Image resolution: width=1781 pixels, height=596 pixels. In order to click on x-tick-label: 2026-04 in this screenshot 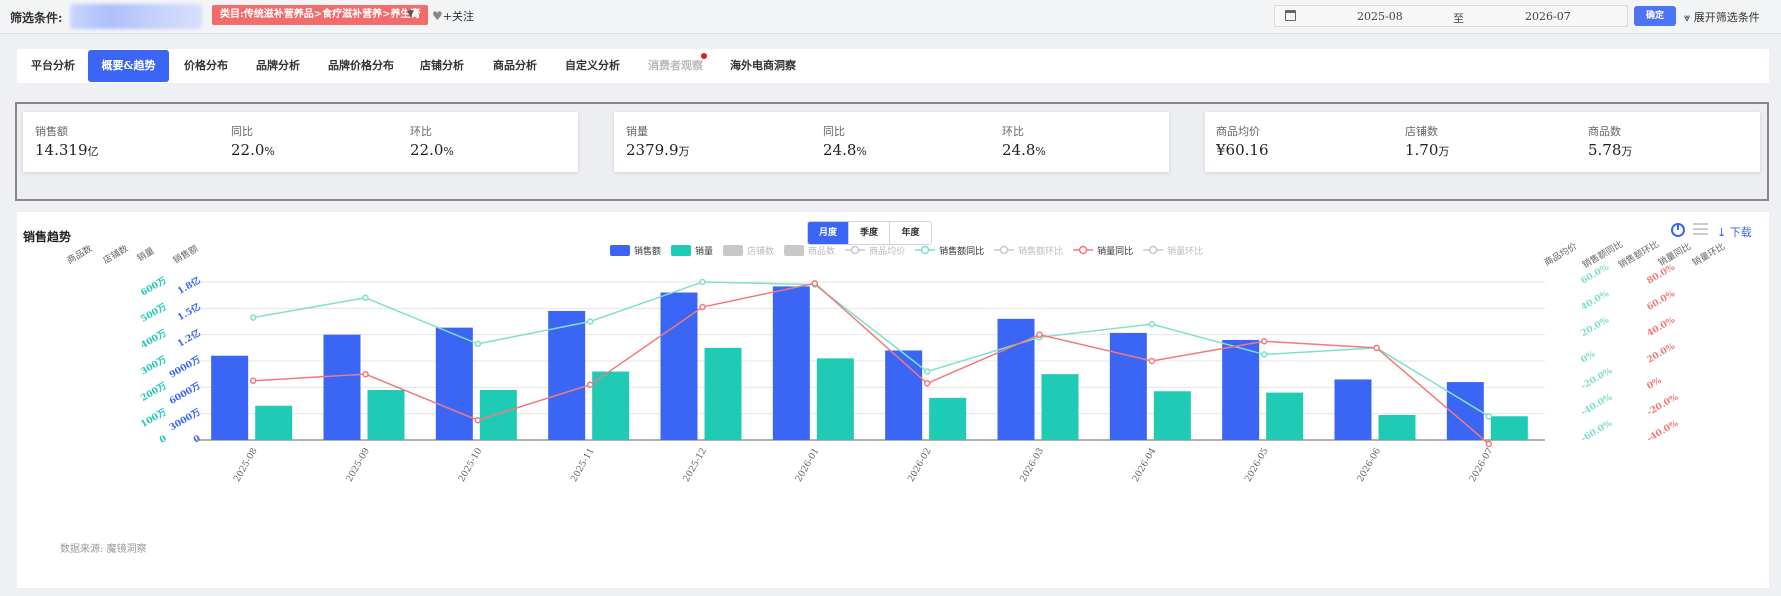, I will do `click(1144, 465)`.